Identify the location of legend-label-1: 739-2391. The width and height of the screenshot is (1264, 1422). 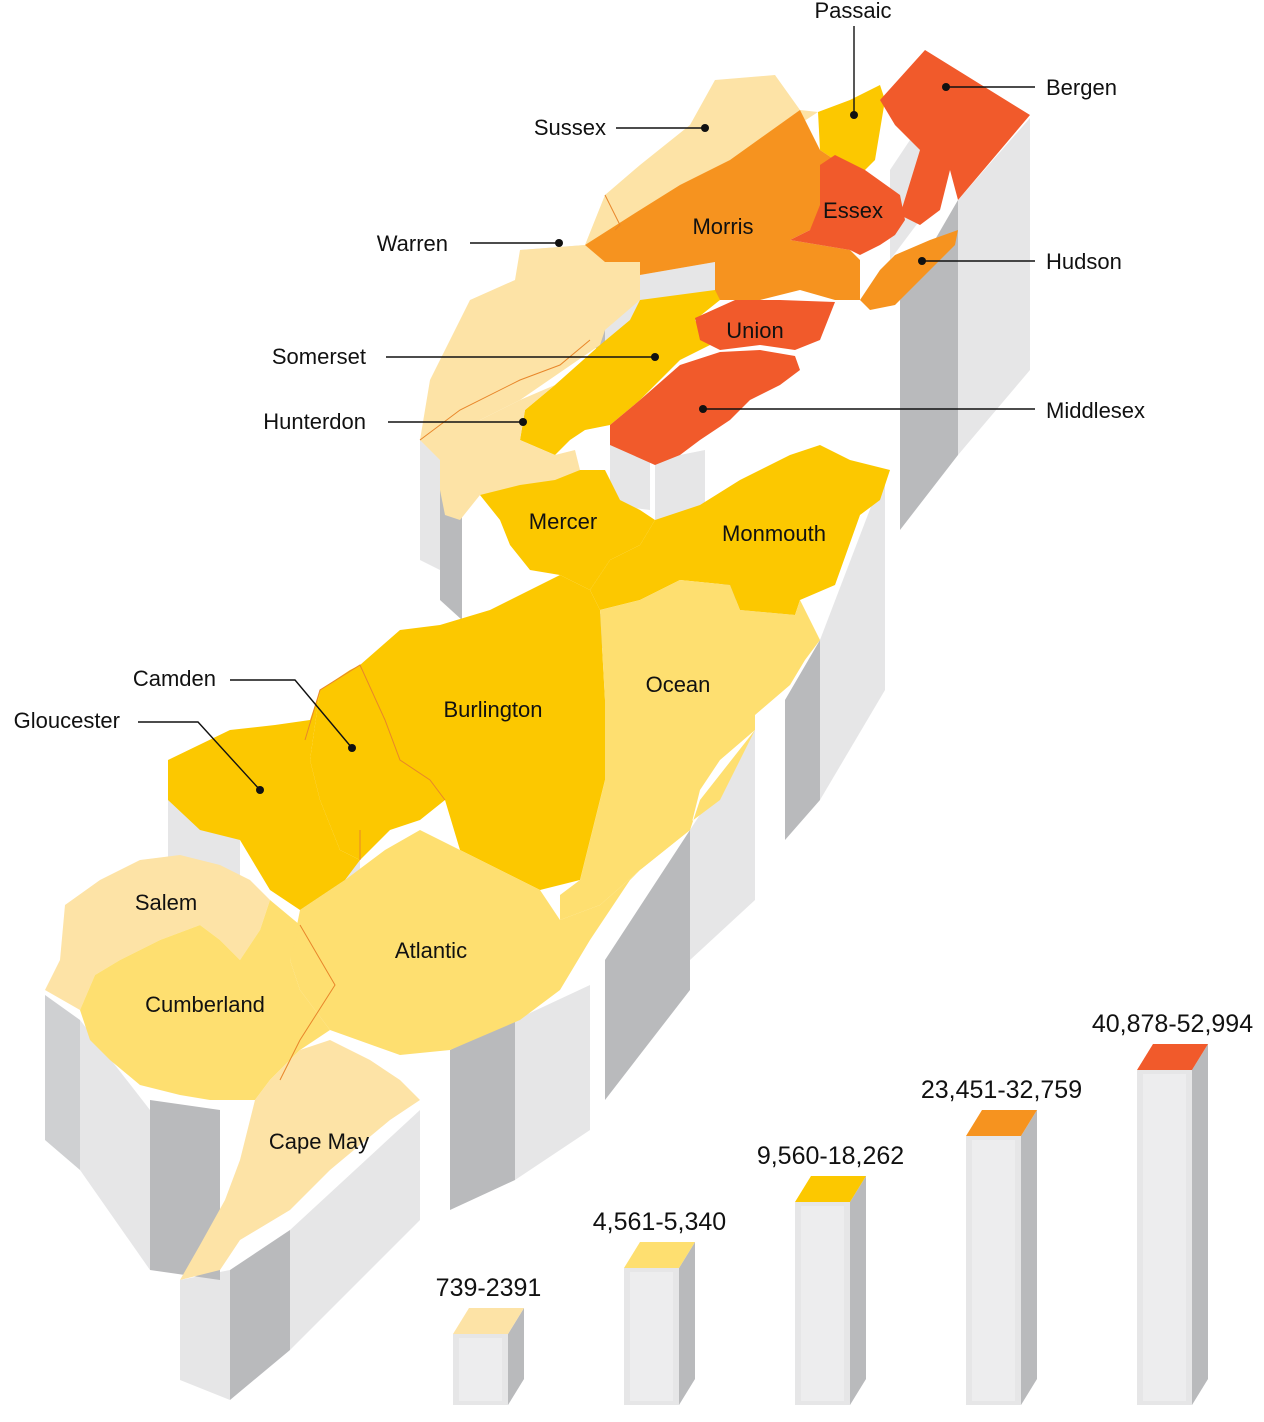
(489, 1288).